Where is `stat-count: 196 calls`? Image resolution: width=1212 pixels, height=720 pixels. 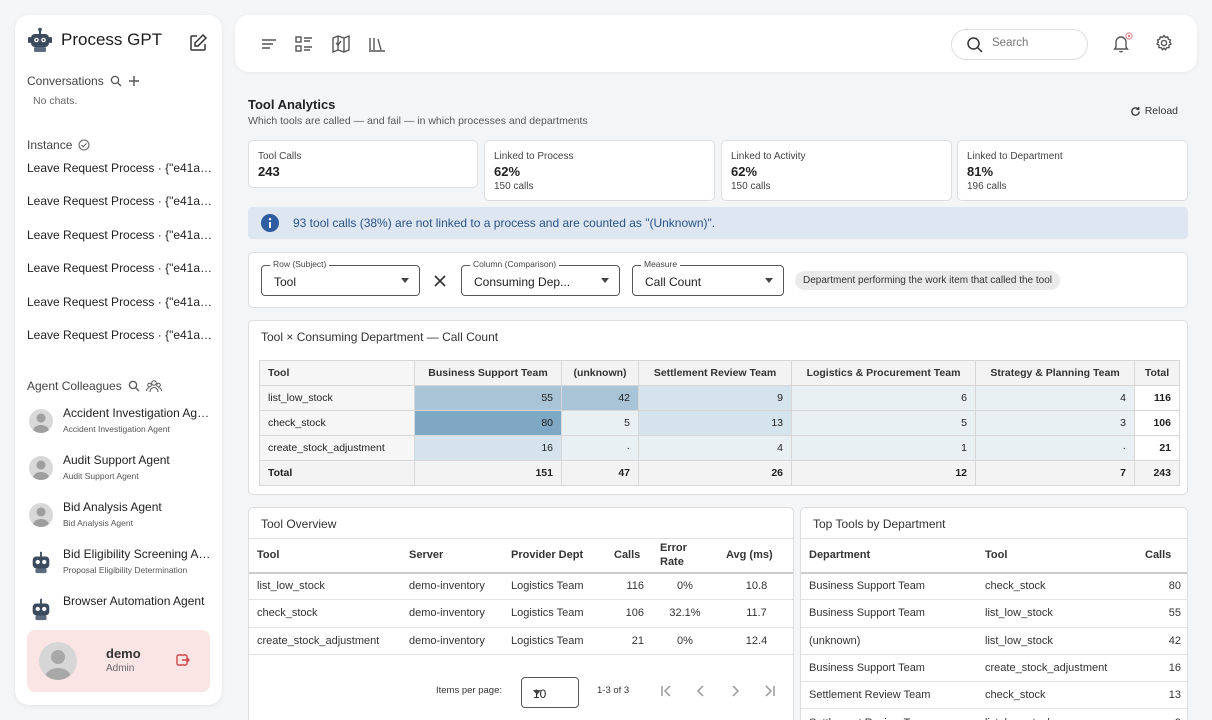 stat-count: 196 calls is located at coordinates (987, 186).